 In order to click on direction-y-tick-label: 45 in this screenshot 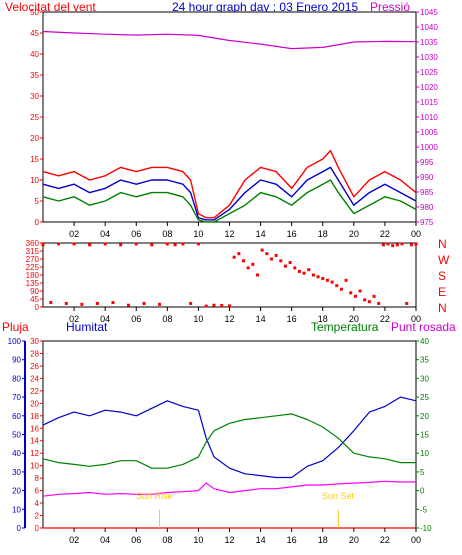, I will do `click(34, 299)`.